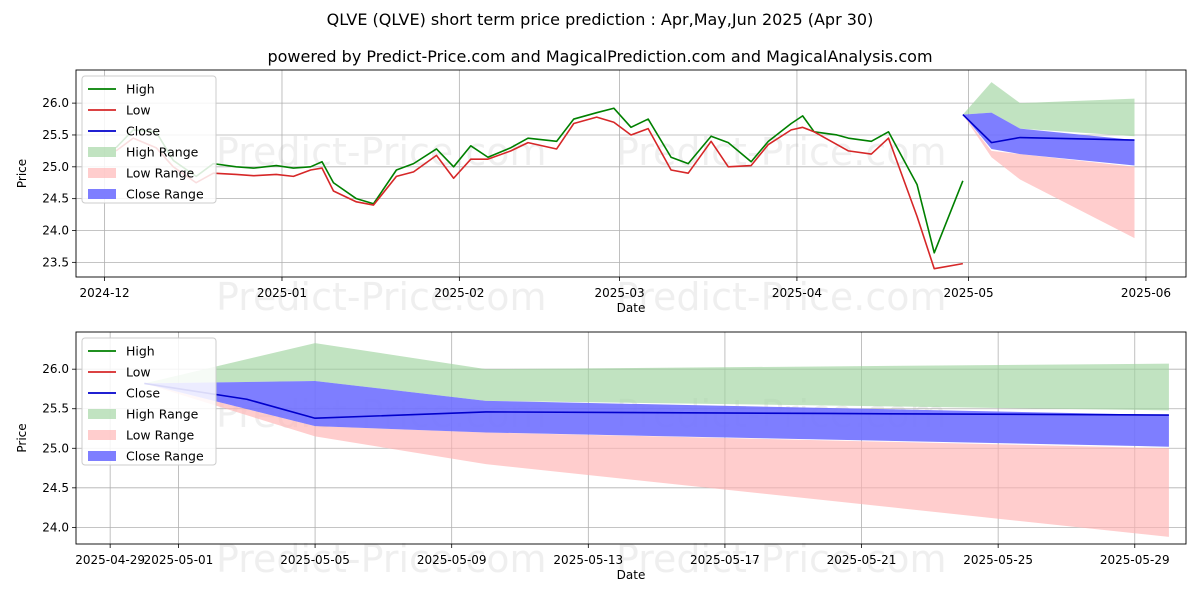 Image resolution: width=1200 pixels, height=600 pixels. What do you see at coordinates (105, 293) in the screenshot?
I see `x-tick-label: 2024-12` at bounding box center [105, 293].